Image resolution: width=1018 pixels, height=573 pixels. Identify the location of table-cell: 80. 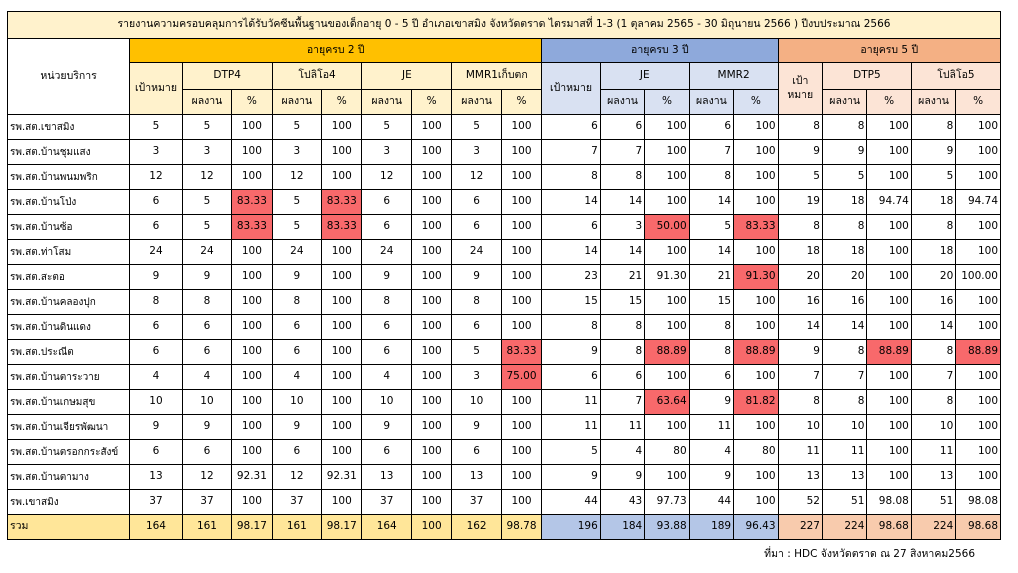
(667, 452).